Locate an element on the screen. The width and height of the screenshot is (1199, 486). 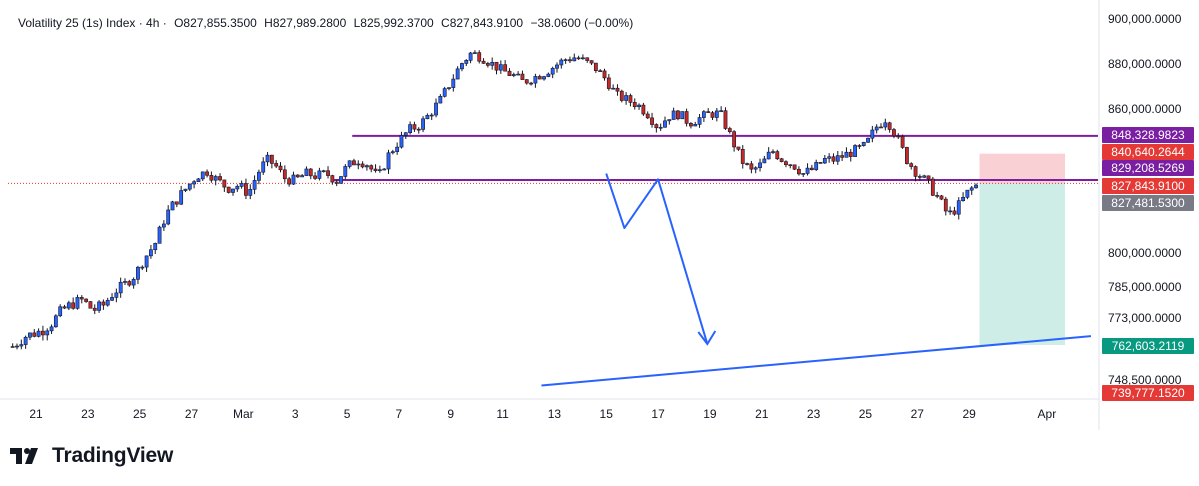
x-axis-tick-label: 21 is located at coordinates (36, 414).